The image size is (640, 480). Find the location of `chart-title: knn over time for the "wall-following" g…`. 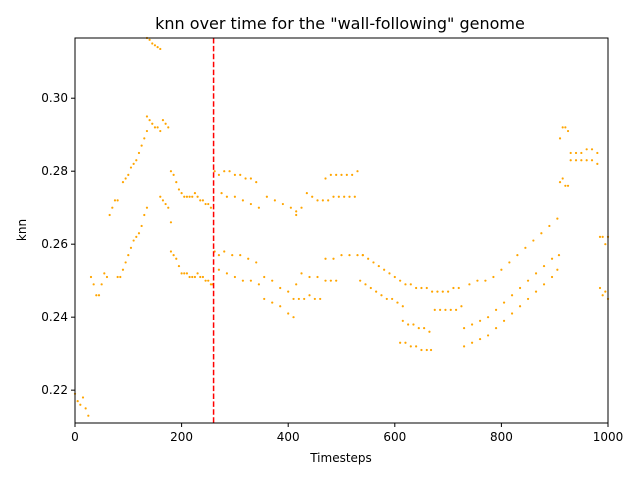

chart-title: knn over time for the "wall-following" g… is located at coordinates (340, 23).